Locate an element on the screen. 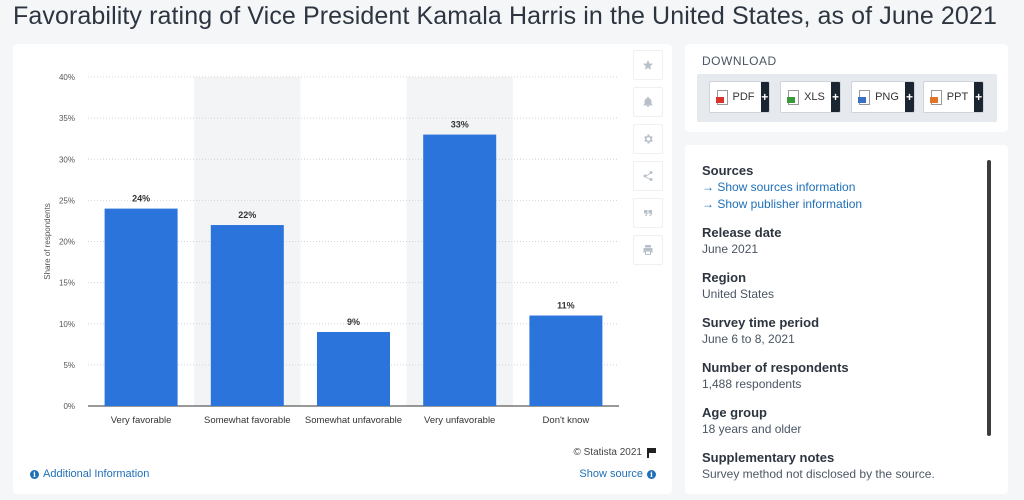 This screenshot has height=500, width=1024. download-button-bar: PDF + XLS + PNG + PPT + is located at coordinates (847, 98).